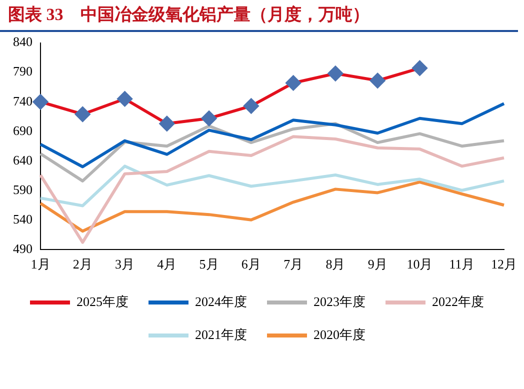 The image size is (524, 389). Describe the element at coordinates (221, 334) in the screenshot. I see `legend-label: 2021年度` at that location.